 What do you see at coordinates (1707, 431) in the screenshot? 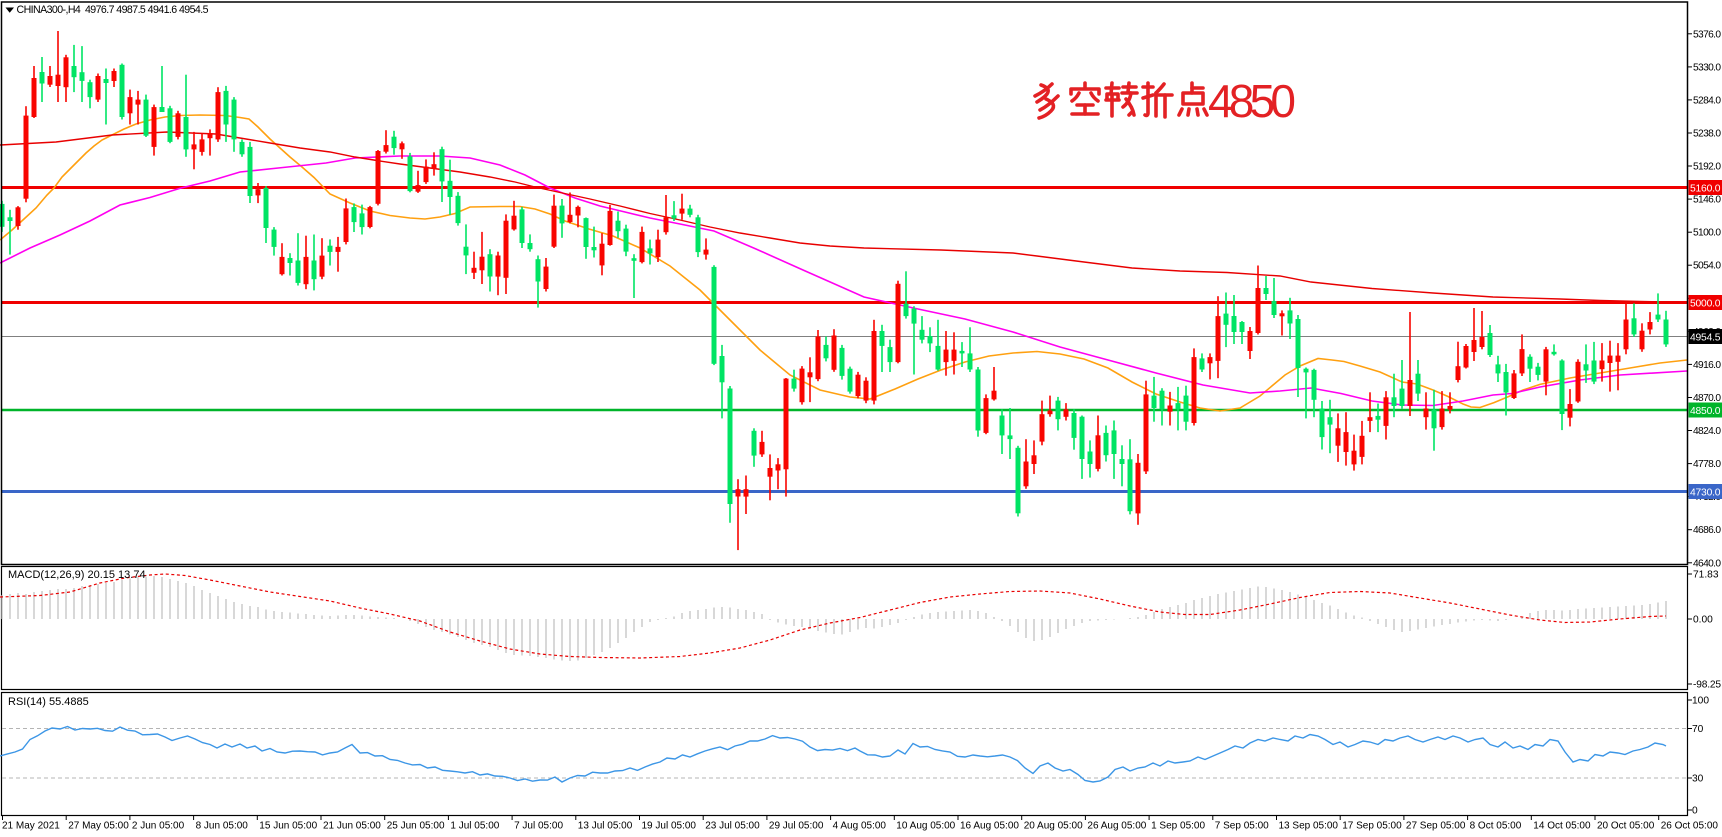
I see `svg-text: 4824.0` at bounding box center [1707, 431].